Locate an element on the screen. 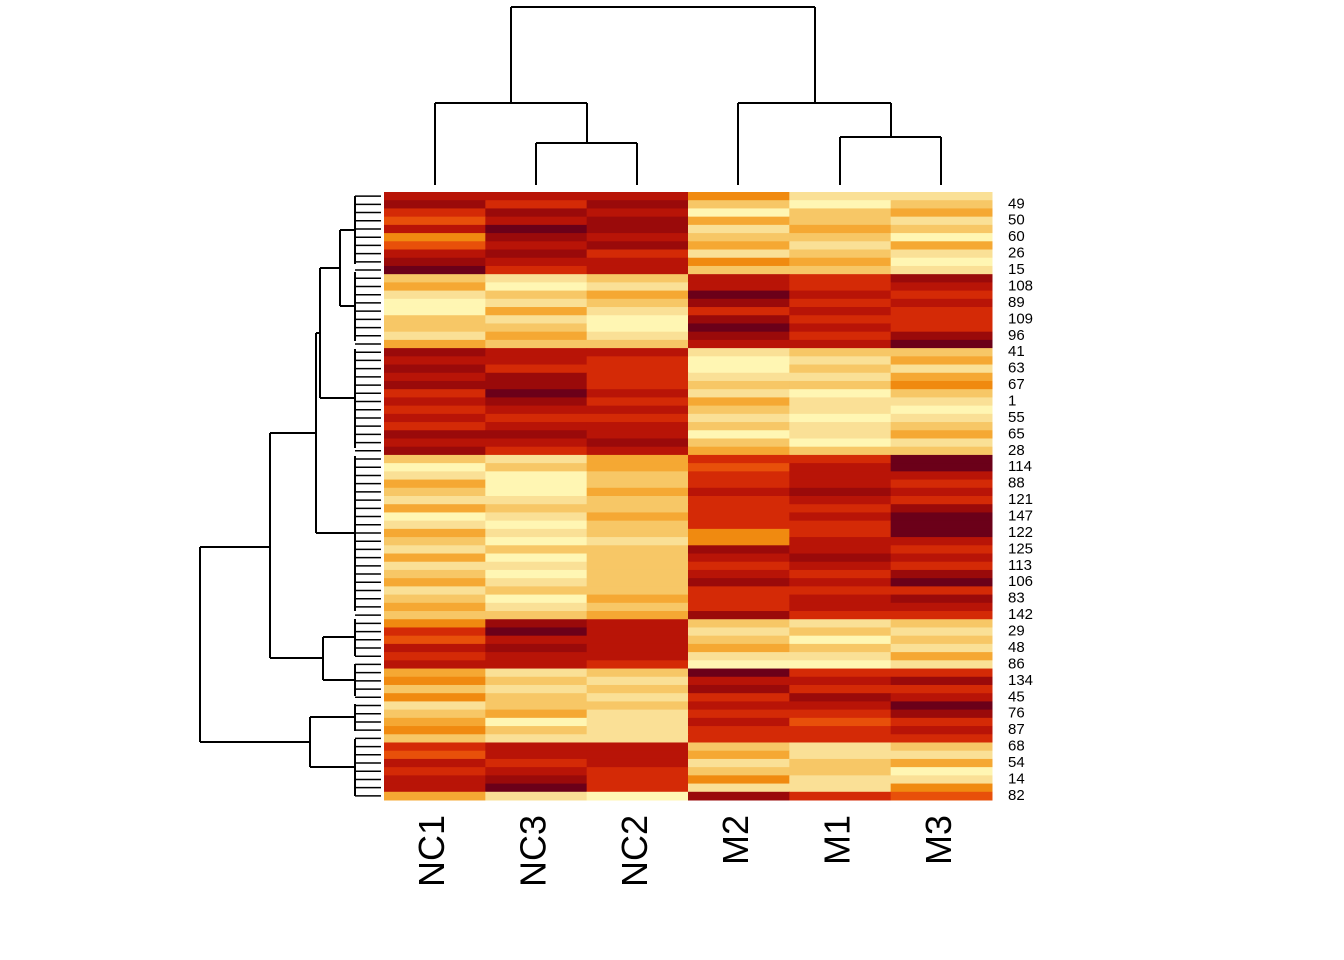 The height and width of the screenshot is (960, 1344). row-label: 54 is located at coordinates (1016, 762).